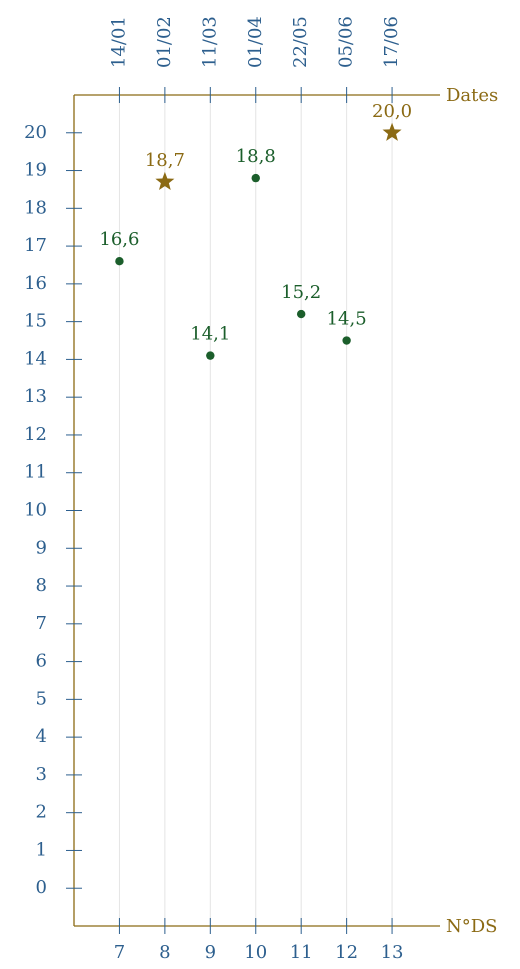 The height and width of the screenshot is (969, 520). I want to click on x2-tick-label: 01/04, so click(255, 42).